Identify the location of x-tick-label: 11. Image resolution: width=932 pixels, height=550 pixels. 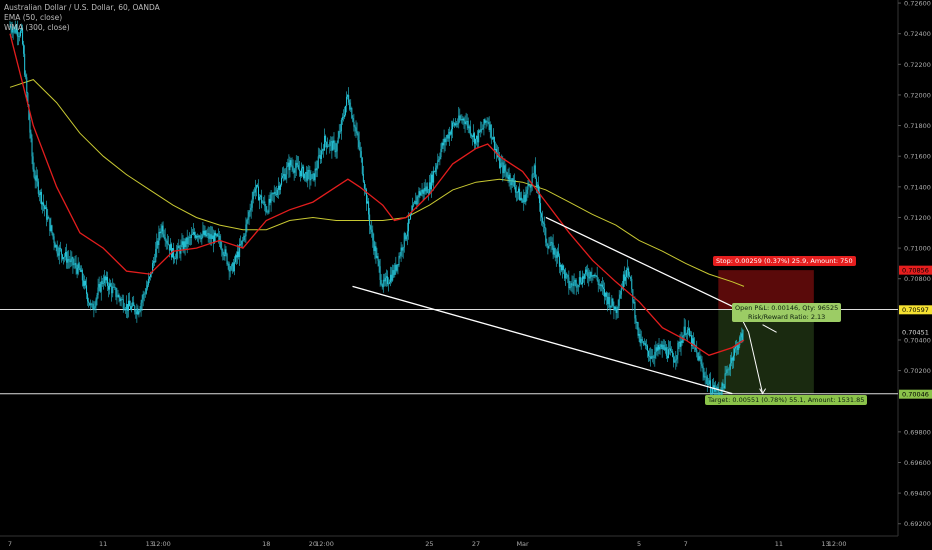
(779, 544).